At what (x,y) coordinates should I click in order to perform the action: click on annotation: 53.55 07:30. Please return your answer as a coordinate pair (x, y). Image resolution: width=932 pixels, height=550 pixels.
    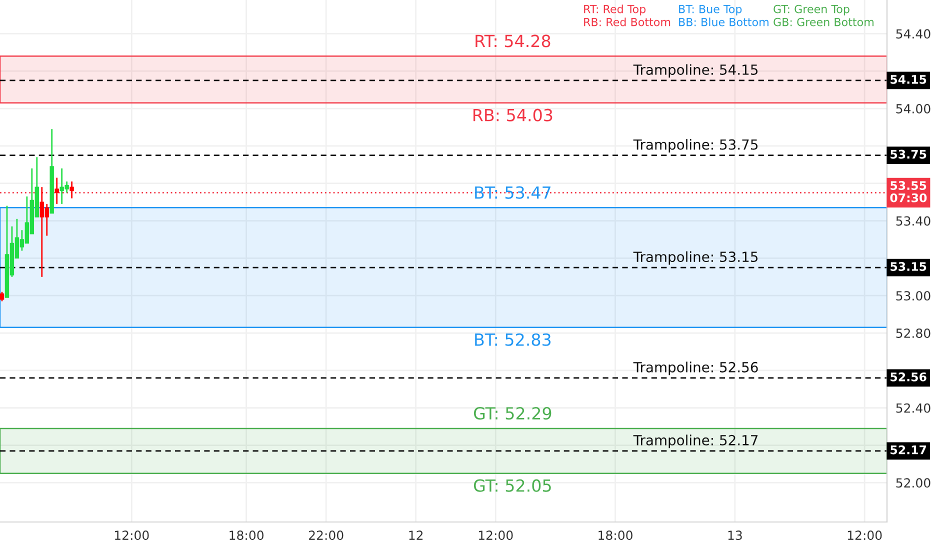
    Looking at the image, I should click on (908, 191).